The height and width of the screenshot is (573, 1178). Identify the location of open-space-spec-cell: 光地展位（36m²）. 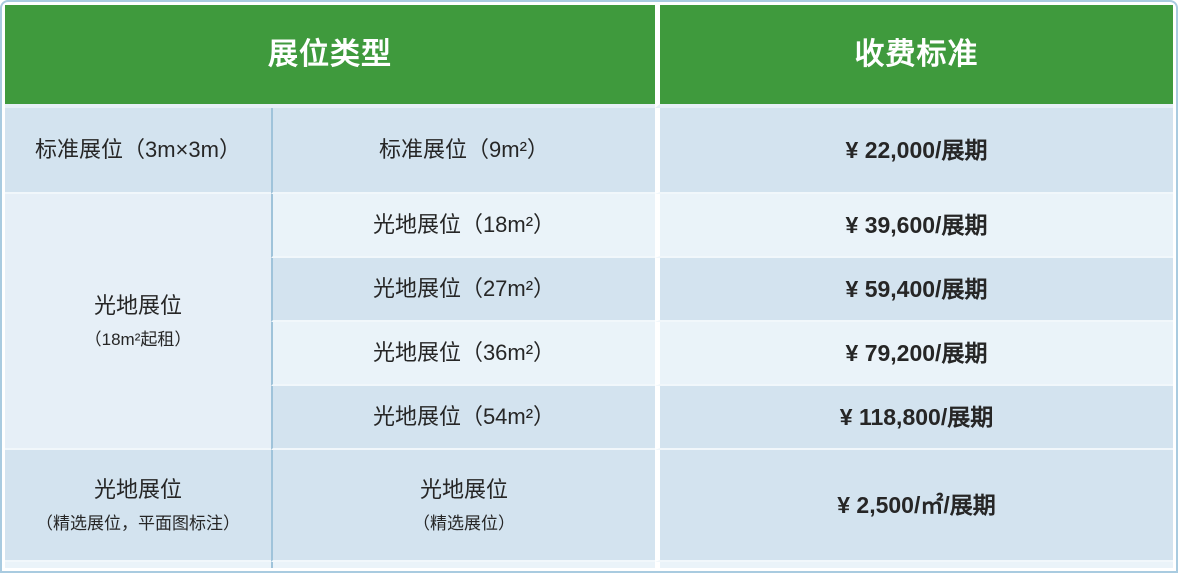
(463, 354).